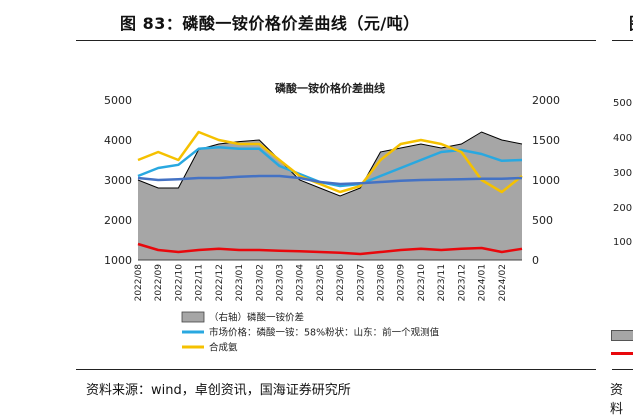 This screenshot has height=417, width=633. What do you see at coordinates (622, 138) in the screenshot?
I see `sibling-tick-2: 400` at bounding box center [622, 138].